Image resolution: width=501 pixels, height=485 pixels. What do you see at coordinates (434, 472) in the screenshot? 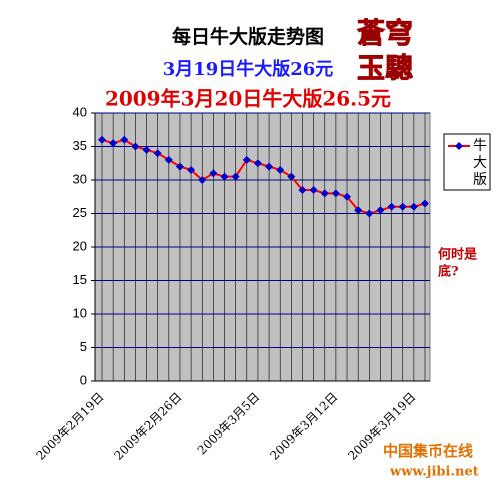
I see `watermark: www.jibi.net` at bounding box center [434, 472].